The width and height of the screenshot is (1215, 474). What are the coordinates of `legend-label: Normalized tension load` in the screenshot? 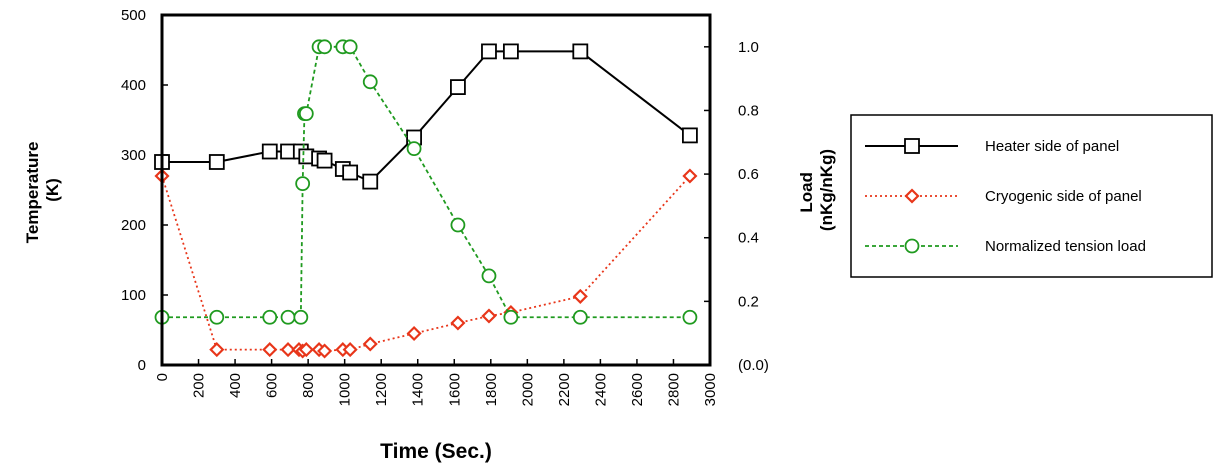 It's located at (1065, 246).